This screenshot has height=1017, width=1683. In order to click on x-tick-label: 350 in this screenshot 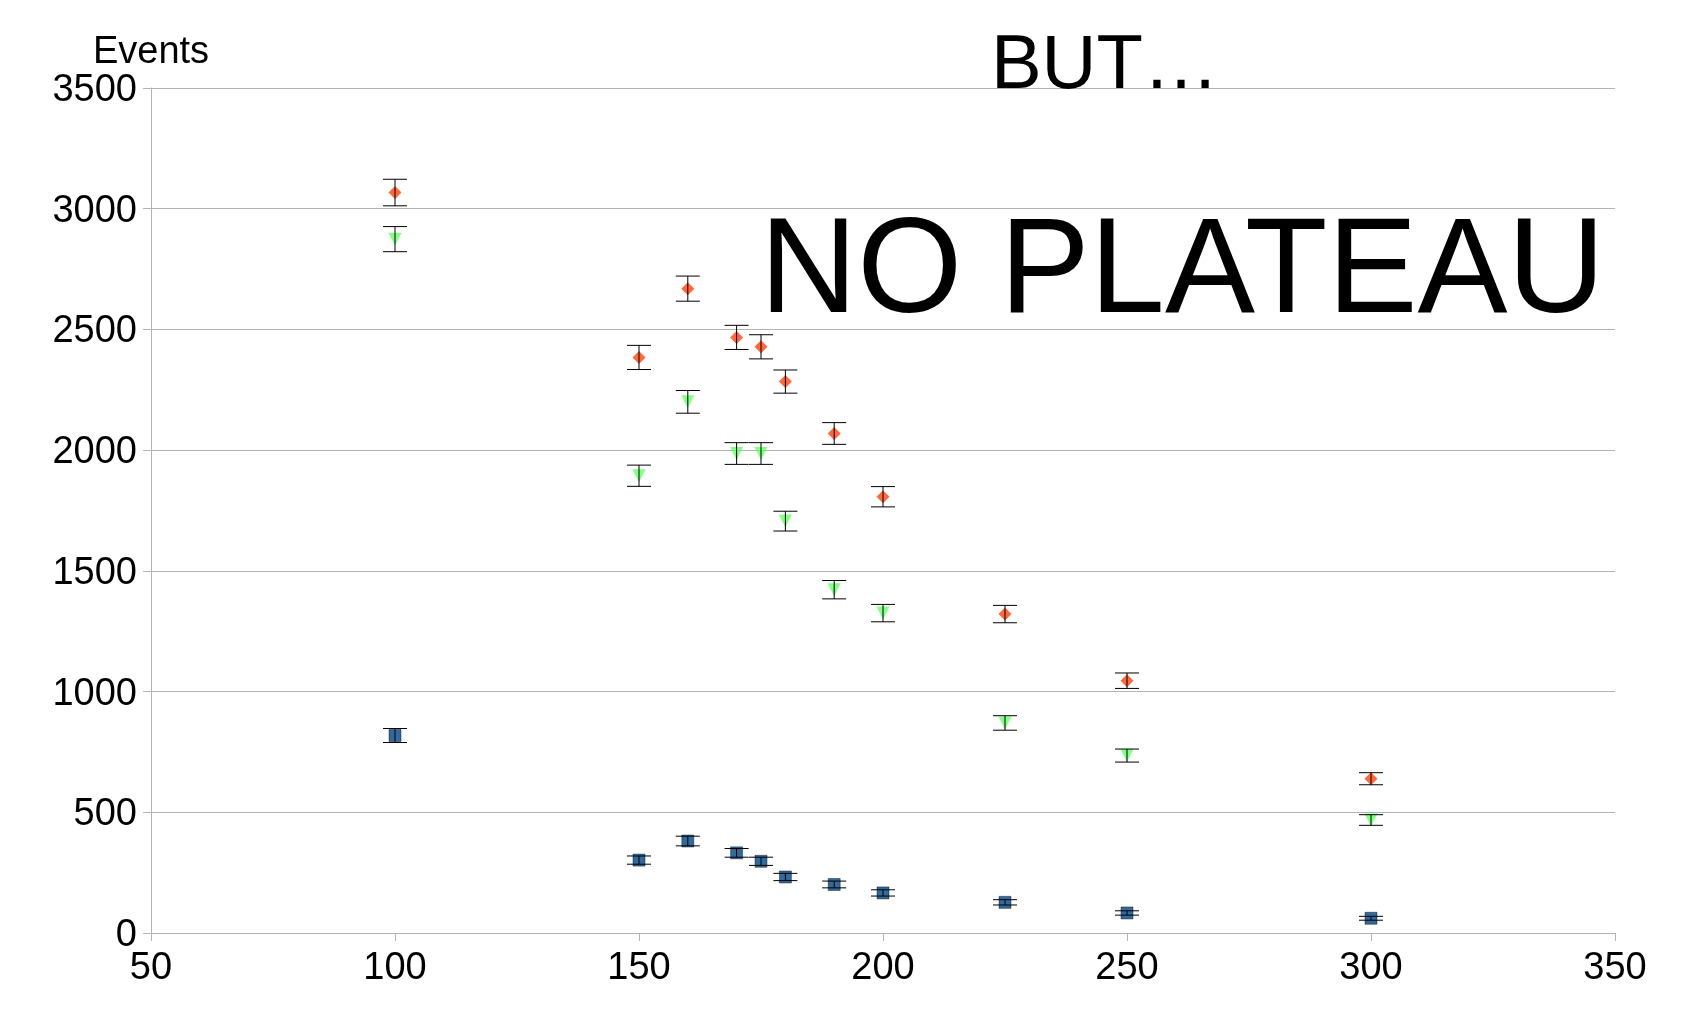, I will do `click(1615, 966)`.